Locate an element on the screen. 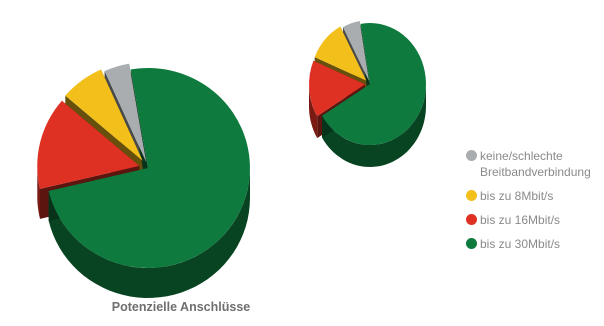  legend-item-none: keine/schlechte Breitbandverbindung is located at coordinates (535, 164).